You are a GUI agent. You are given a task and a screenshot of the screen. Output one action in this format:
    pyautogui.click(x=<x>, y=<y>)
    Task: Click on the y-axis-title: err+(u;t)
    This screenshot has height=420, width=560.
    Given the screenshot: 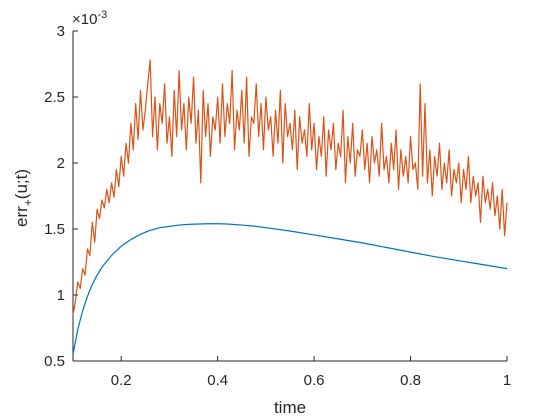 What is the action you would take?
    pyautogui.click(x=23, y=198)
    